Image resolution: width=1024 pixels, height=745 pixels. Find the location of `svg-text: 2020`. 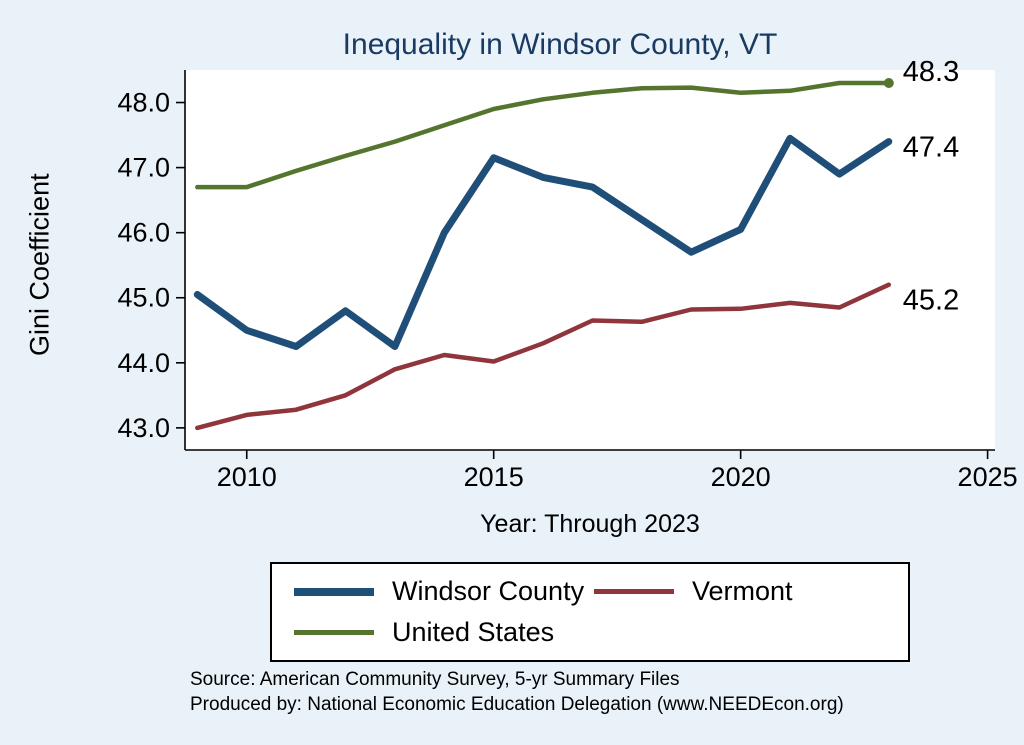

svg-text: 2020 is located at coordinates (741, 477).